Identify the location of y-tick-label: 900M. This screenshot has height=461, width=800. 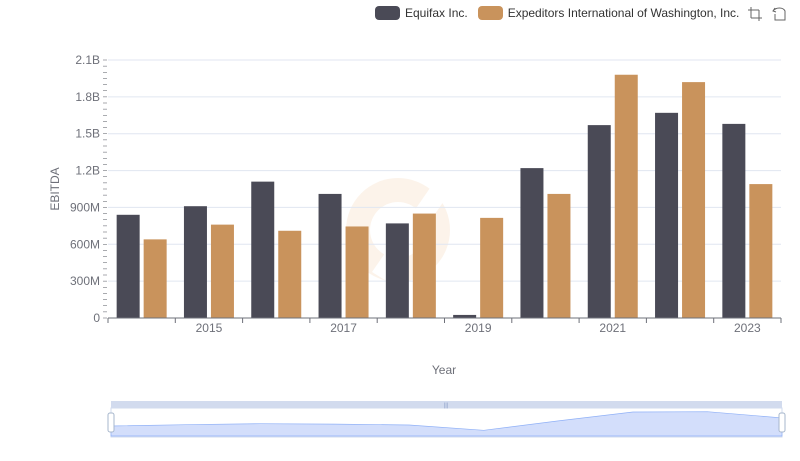
(85, 207).